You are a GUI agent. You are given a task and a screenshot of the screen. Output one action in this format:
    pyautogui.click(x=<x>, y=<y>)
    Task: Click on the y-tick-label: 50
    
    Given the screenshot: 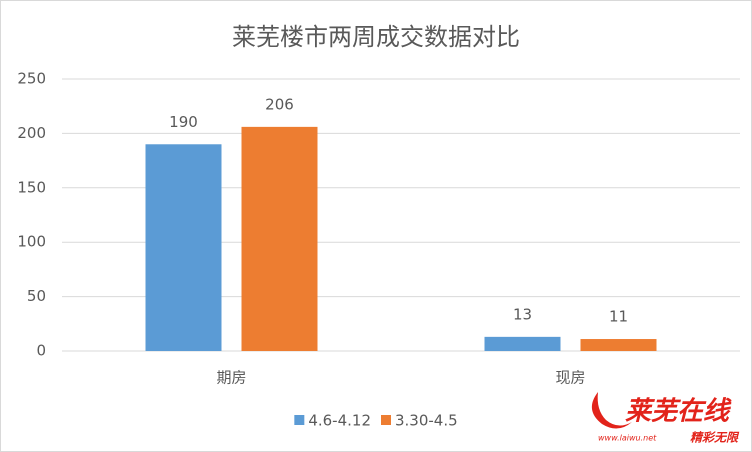 What is the action you would take?
    pyautogui.click(x=36, y=296)
    